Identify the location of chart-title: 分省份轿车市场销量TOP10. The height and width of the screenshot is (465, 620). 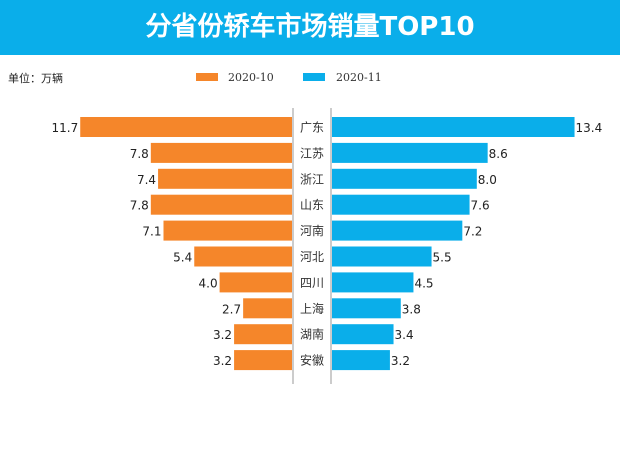
(310, 27).